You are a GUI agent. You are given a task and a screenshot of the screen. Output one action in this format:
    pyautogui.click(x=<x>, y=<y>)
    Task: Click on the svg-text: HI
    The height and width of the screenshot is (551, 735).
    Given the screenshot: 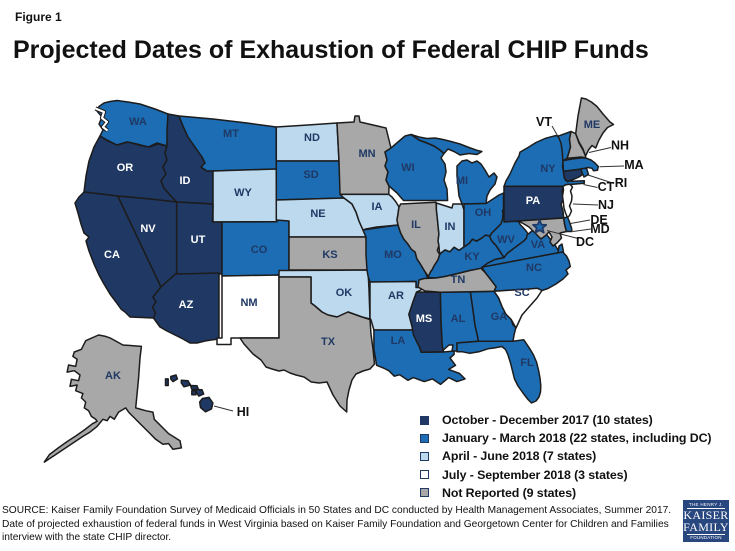 What is the action you would take?
    pyautogui.click(x=243, y=412)
    